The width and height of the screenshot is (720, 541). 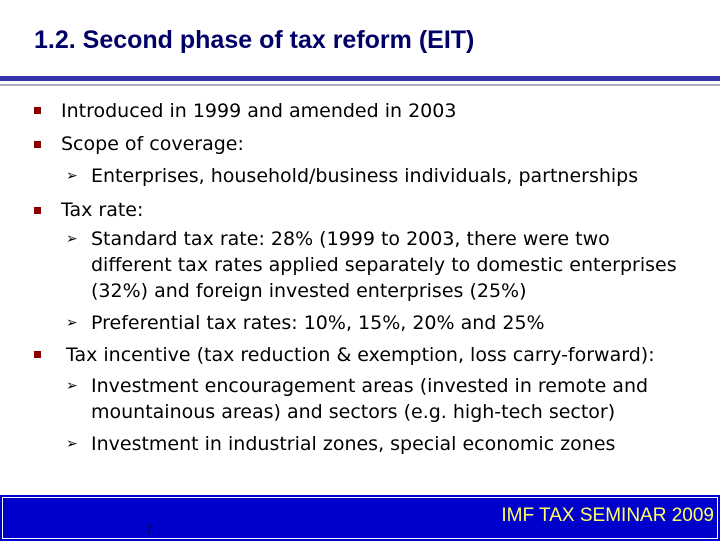 What do you see at coordinates (152, 144) in the screenshot?
I see `bullet-scope: Scope of coverage:` at bounding box center [152, 144].